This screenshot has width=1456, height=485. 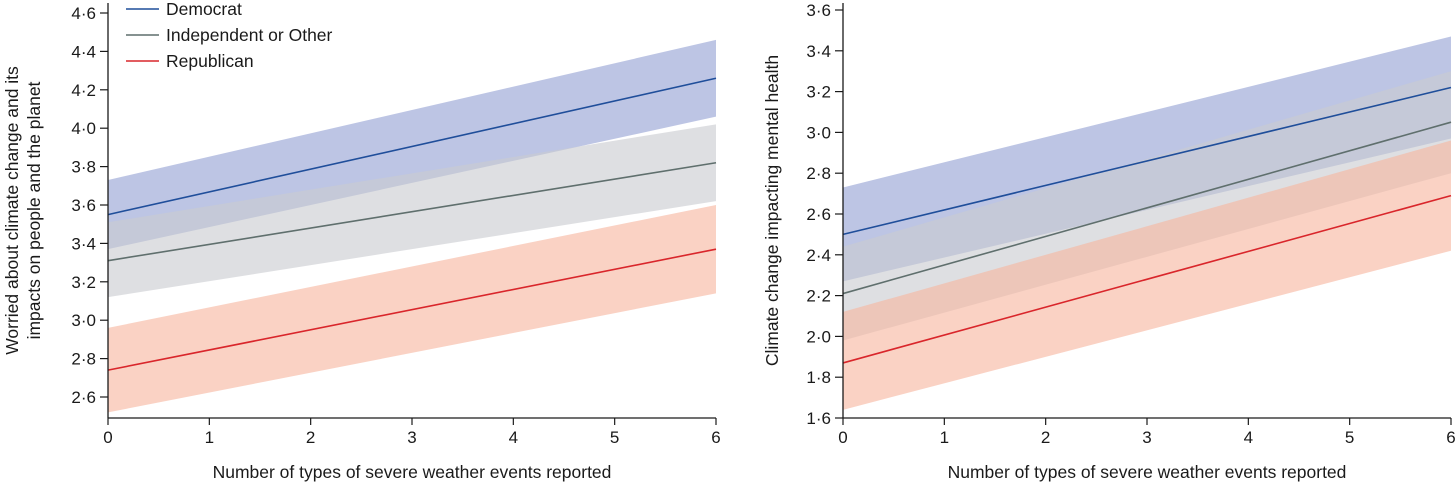 I want to click on independent-series-line, so click(x=412, y=211).